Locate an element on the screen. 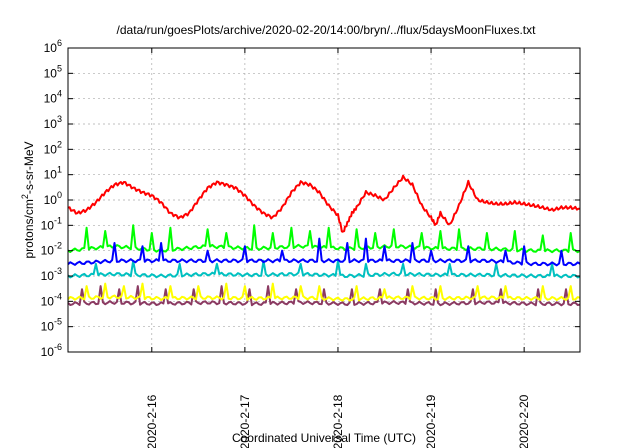  y-tick-label: 10¹ is located at coordinates (53, 173).